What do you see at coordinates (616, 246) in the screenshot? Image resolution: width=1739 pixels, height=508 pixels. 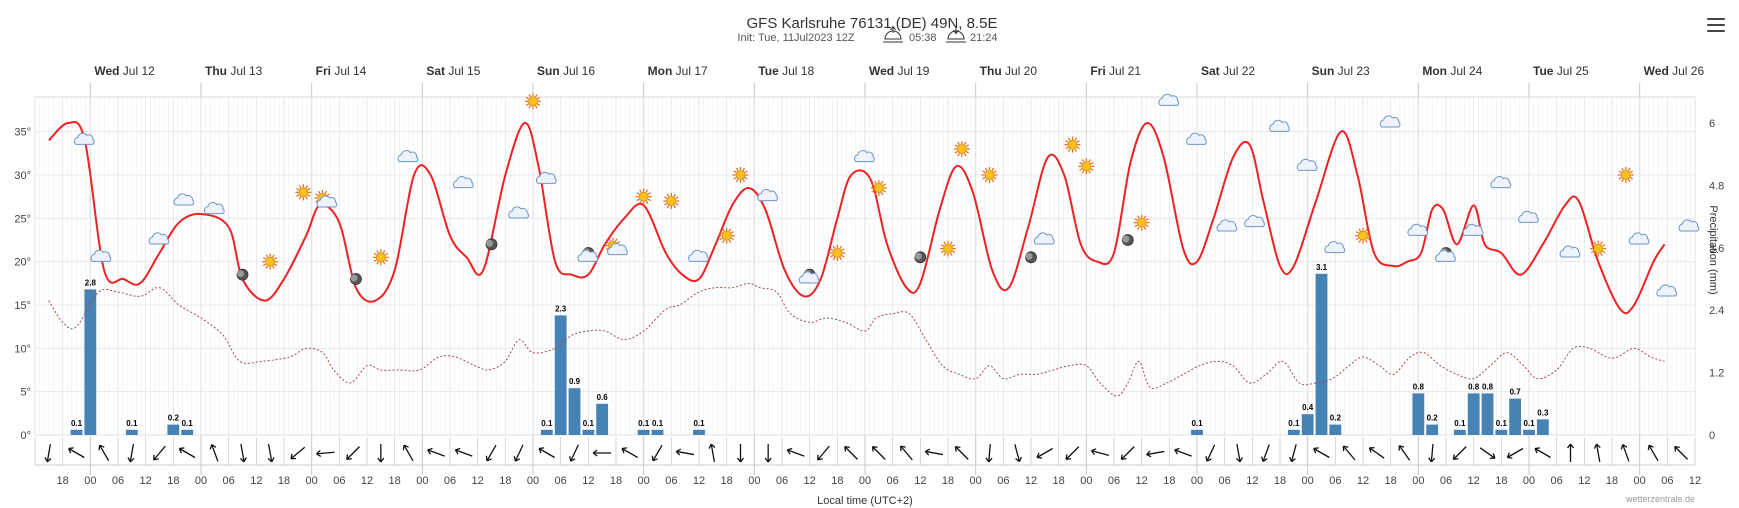 I see `sun-cloud-icon` at bounding box center [616, 246].